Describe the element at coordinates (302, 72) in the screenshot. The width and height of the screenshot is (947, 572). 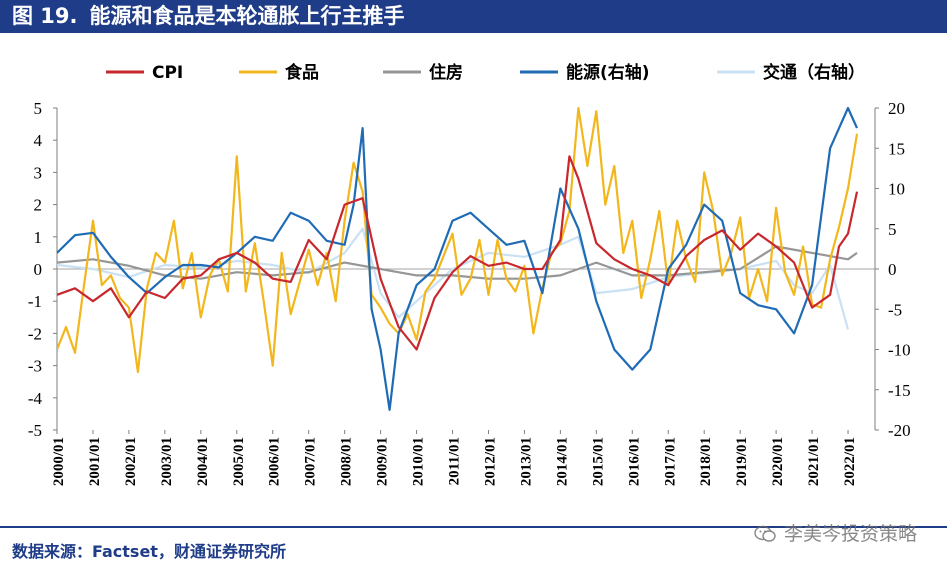
I see `legend-food-label: 食品` at that location.